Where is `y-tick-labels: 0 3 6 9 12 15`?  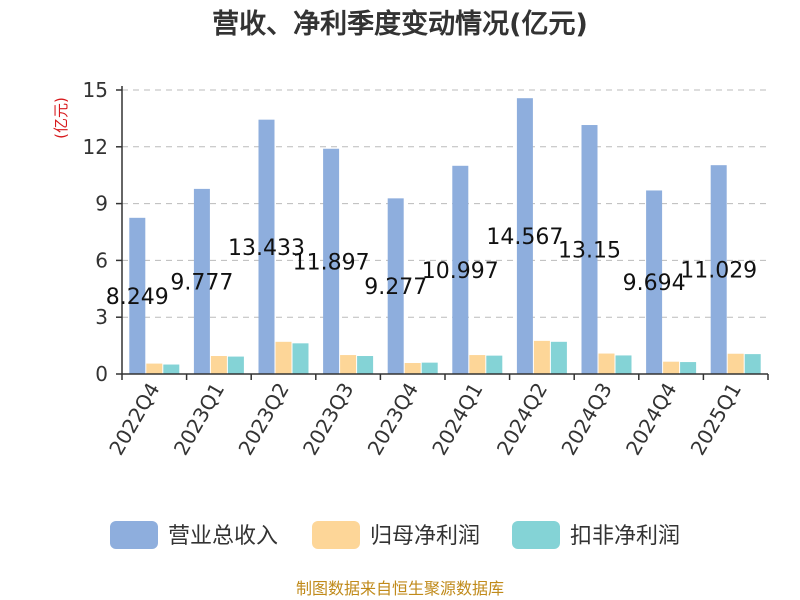 y-tick-labels: 0 3 6 9 12 15 is located at coordinates (95, 232).